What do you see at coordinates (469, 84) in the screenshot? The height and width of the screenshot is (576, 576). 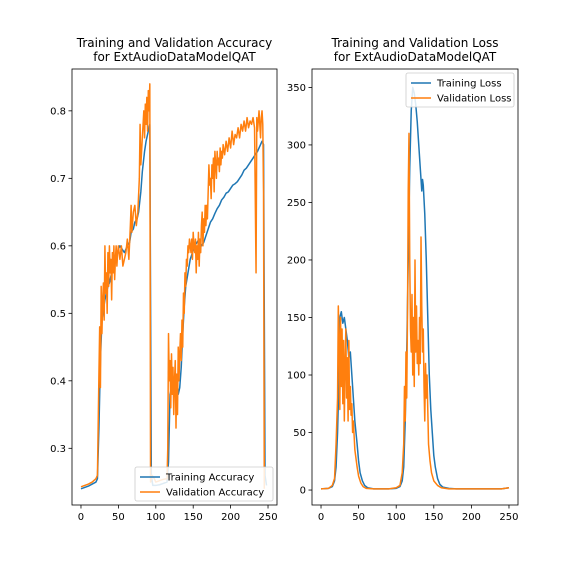 I see `legend-label: Training Loss` at bounding box center [469, 84].